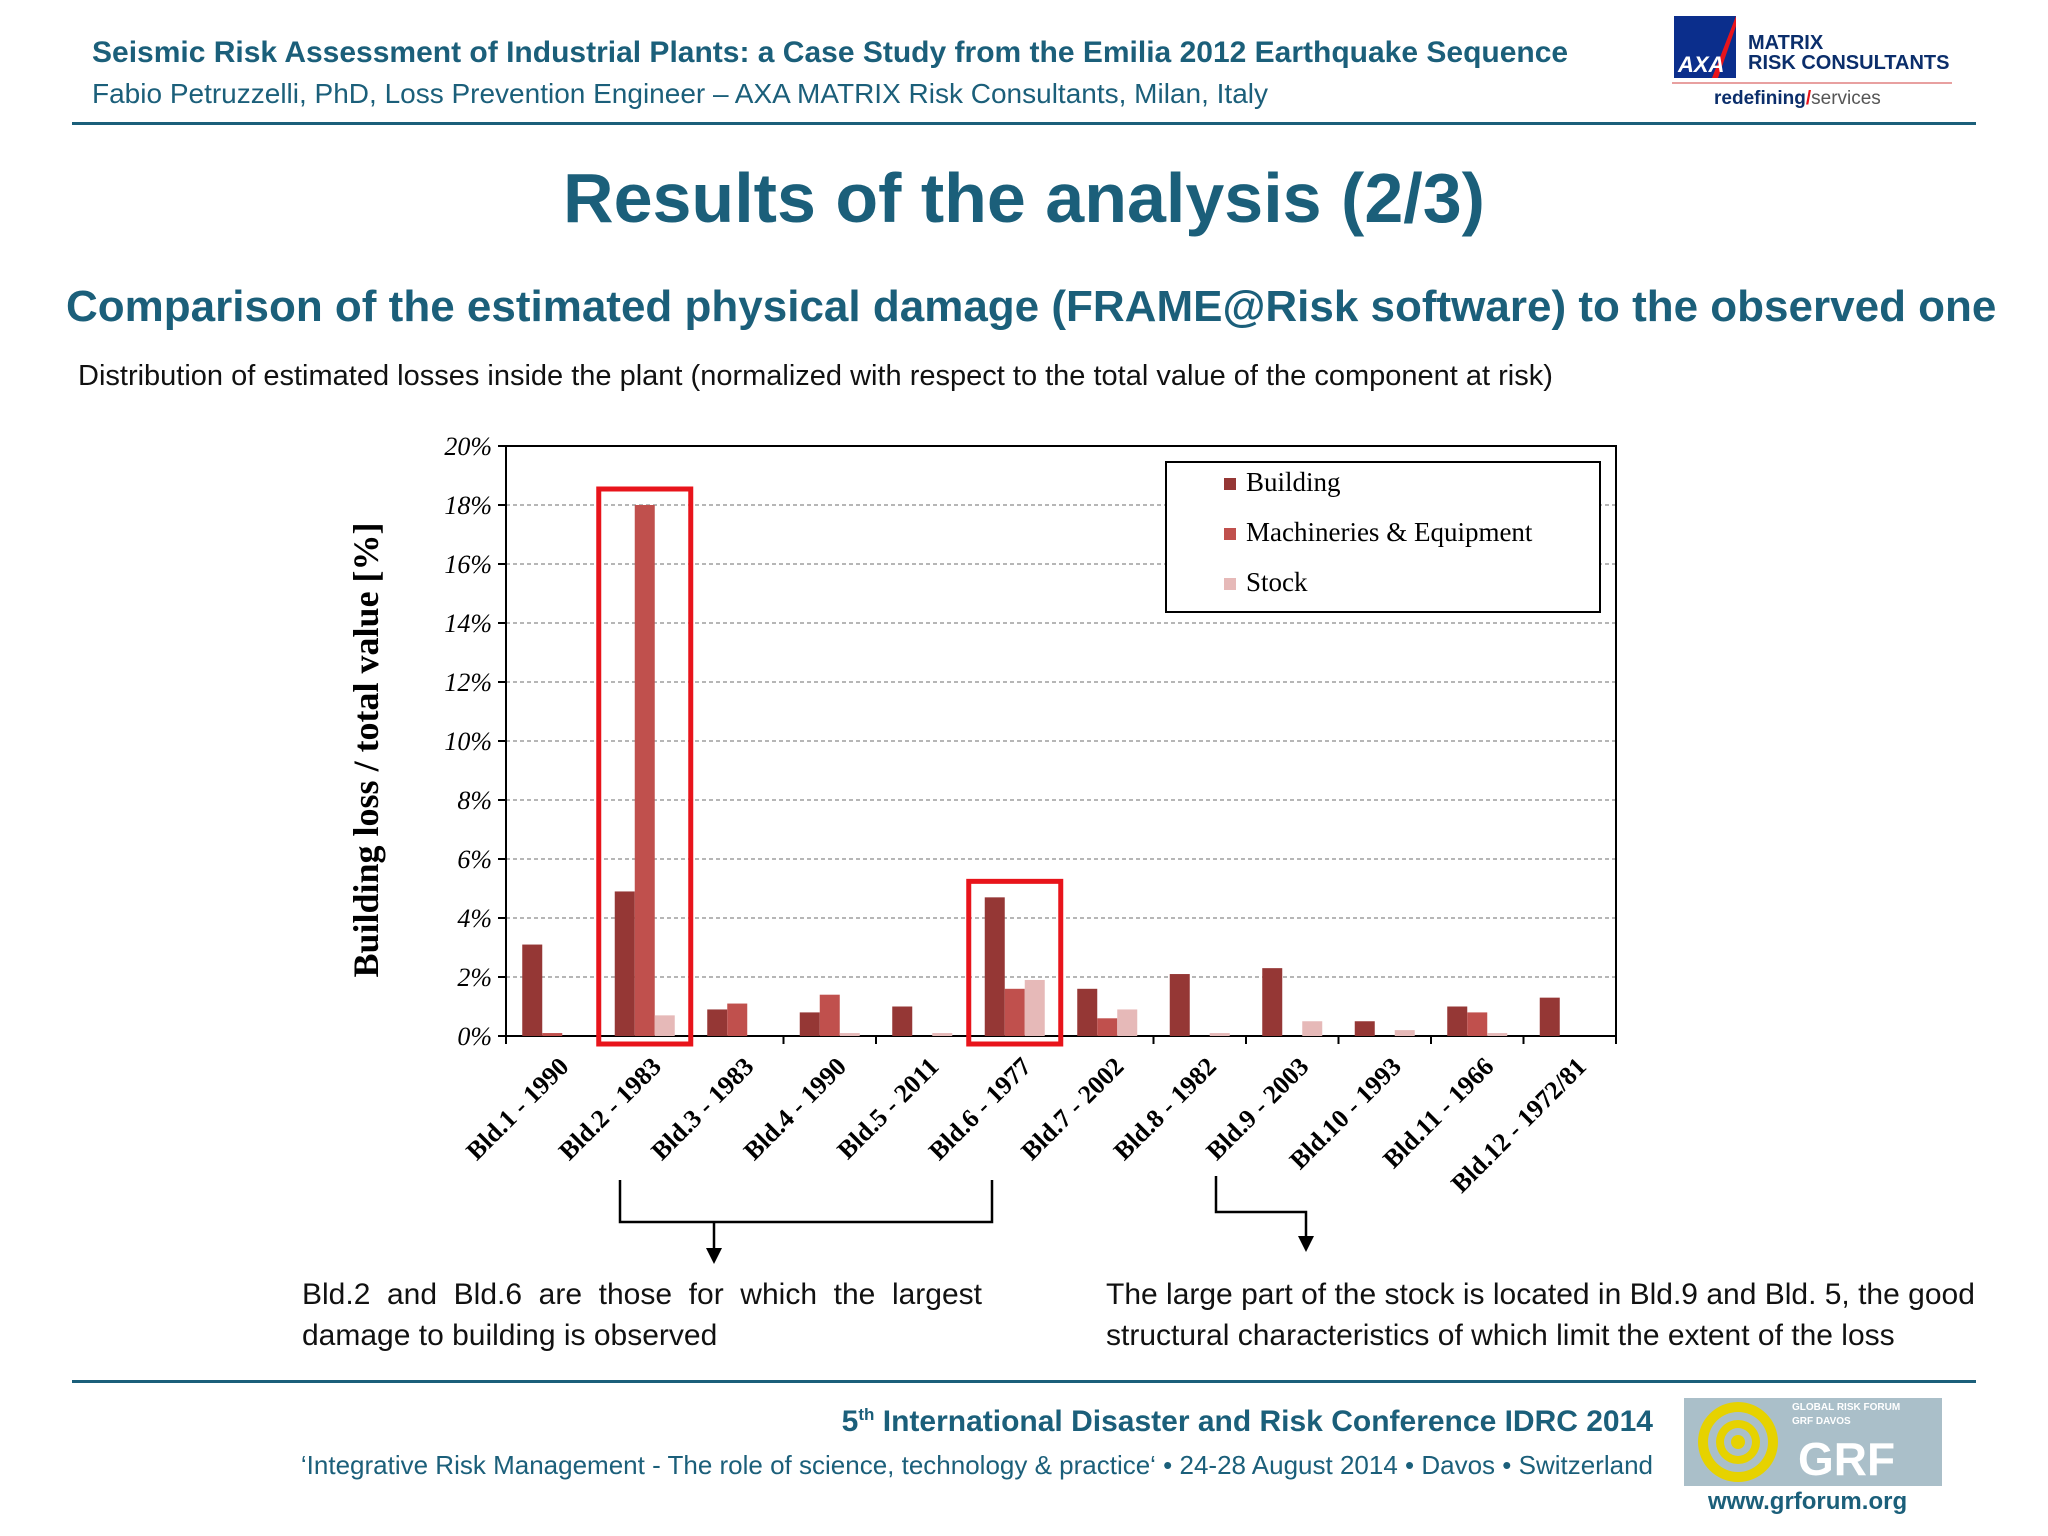  What do you see at coordinates (1389, 532) in the screenshot?
I see `legend-label: Machineries & Equipment` at bounding box center [1389, 532].